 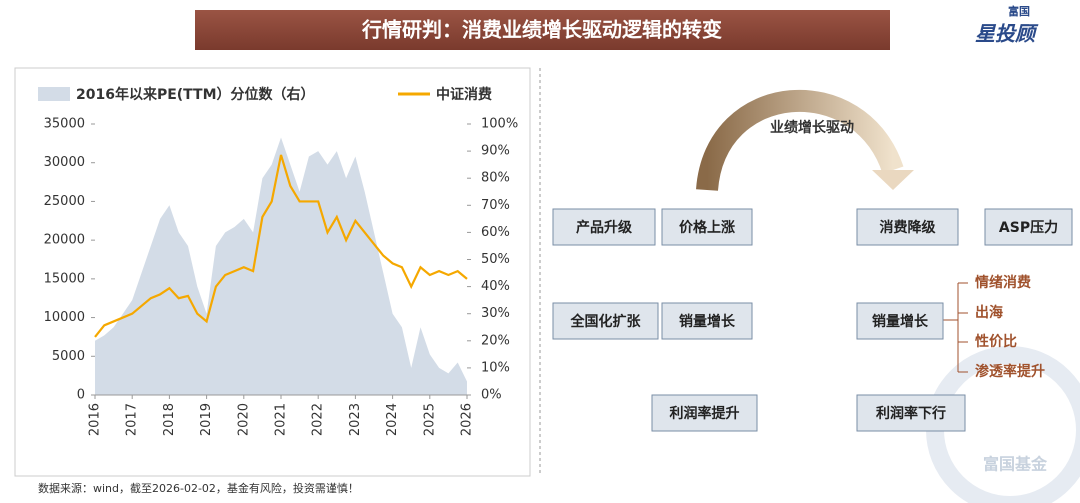 What do you see at coordinates (64, 162) in the screenshot?
I see `y-tick-label: 30000` at bounding box center [64, 162].